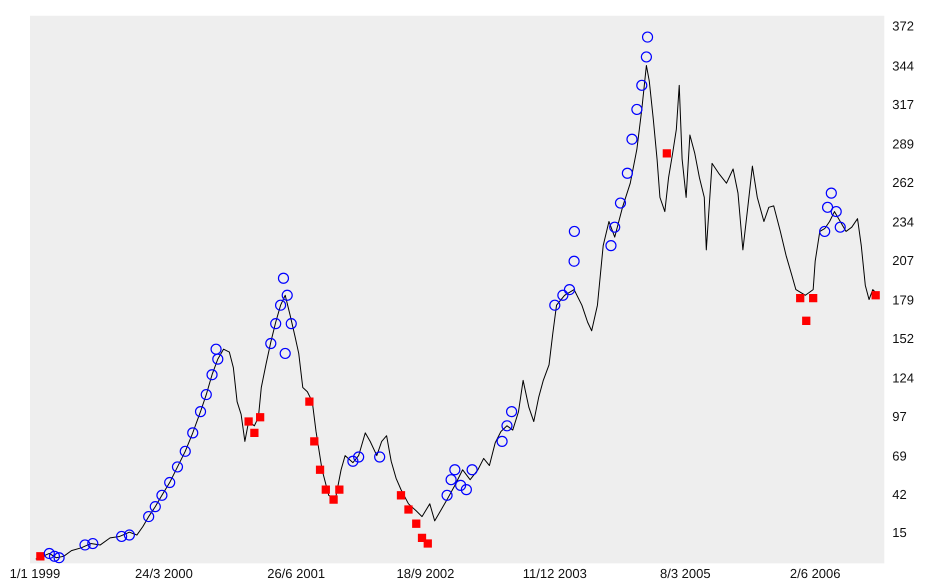 The width and height of the screenshot is (926, 587). What do you see at coordinates (899, 456) in the screenshot?
I see `y-tick-label: 69` at bounding box center [899, 456].